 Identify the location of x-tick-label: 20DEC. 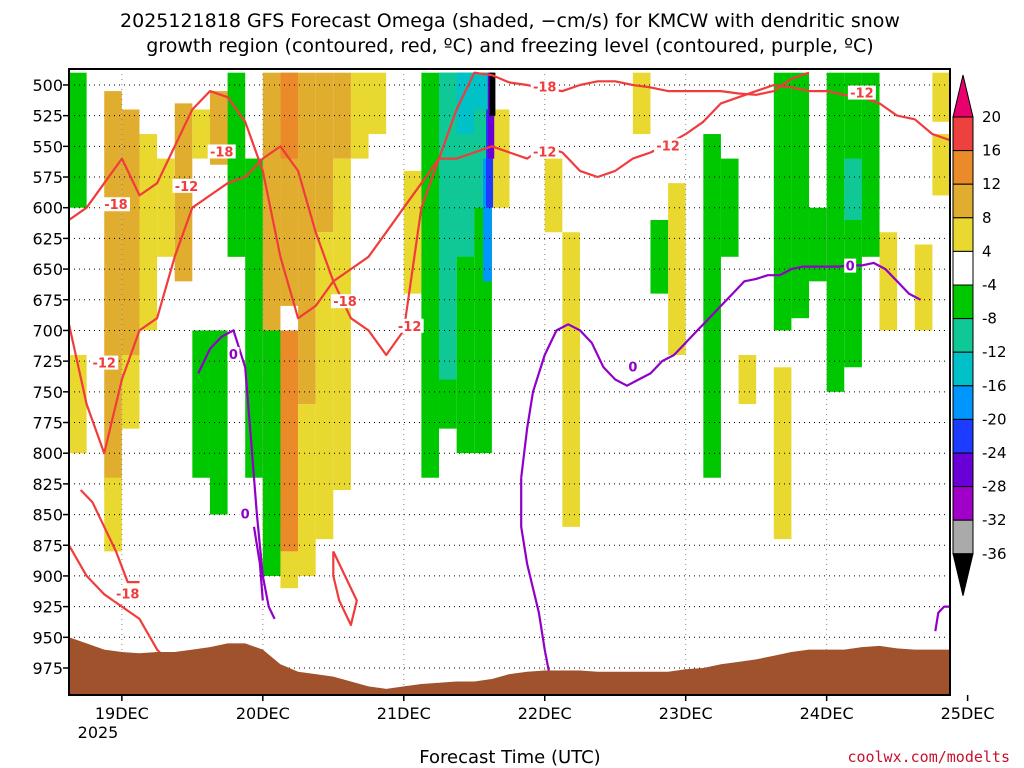
(263, 713).